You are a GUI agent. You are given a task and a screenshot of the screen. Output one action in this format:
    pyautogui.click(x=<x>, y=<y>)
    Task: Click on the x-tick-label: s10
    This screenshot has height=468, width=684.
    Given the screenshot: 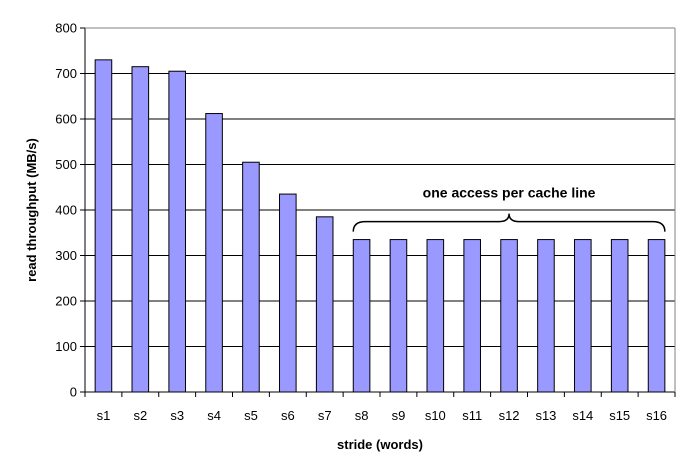 What is the action you would take?
    pyautogui.click(x=435, y=415)
    